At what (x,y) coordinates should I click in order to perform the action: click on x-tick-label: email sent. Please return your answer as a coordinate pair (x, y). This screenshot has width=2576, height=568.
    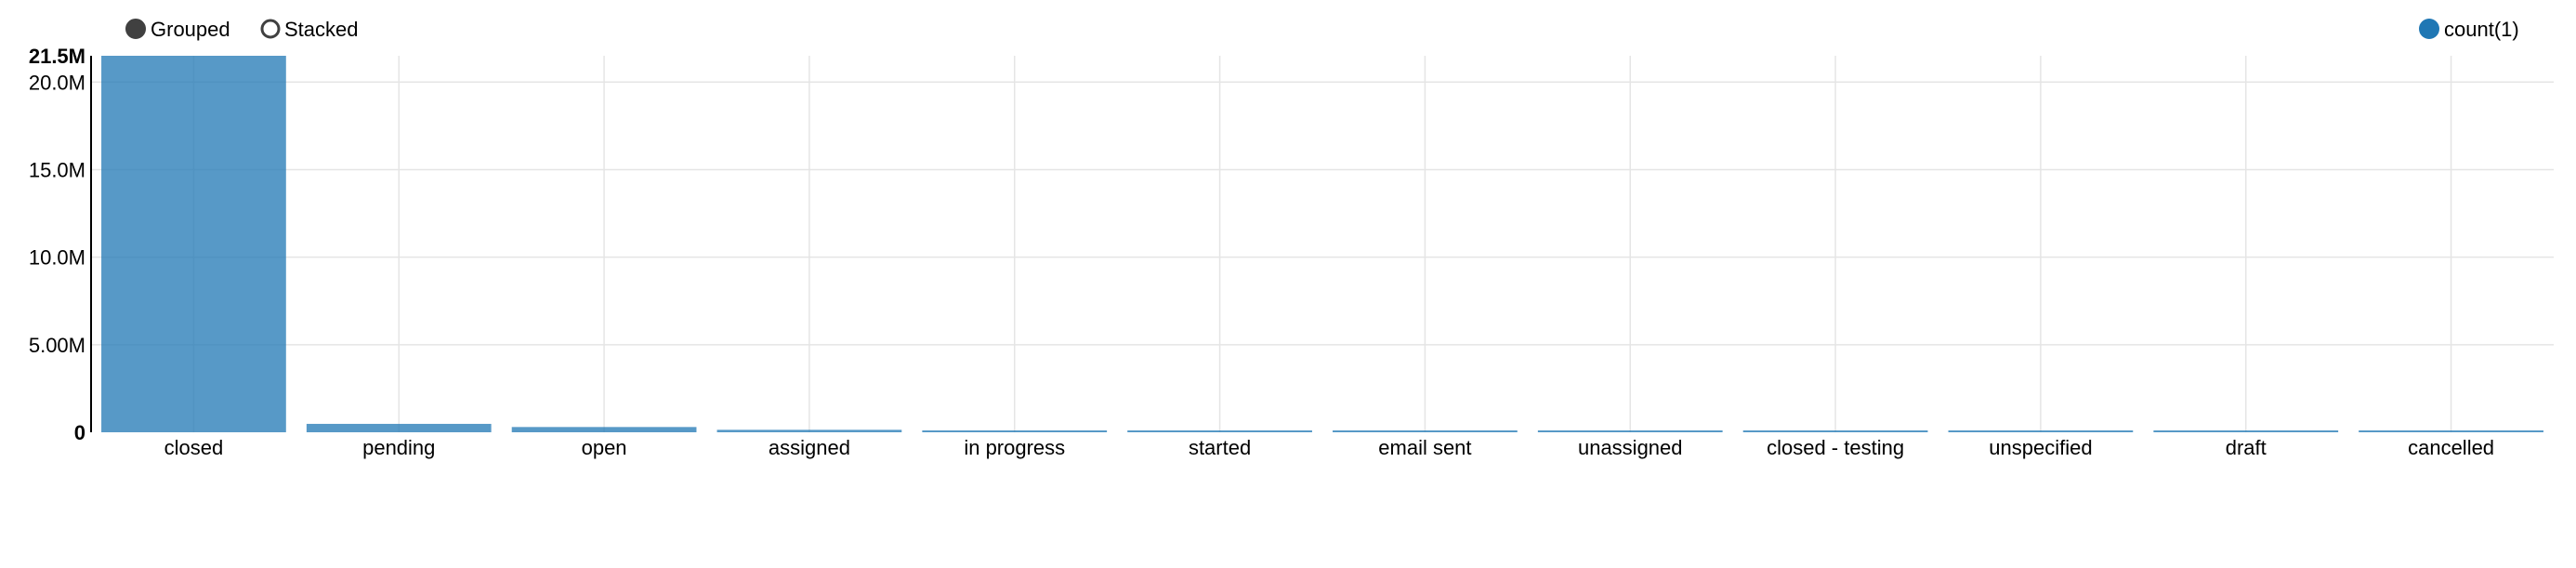
    Looking at the image, I should click on (1424, 448).